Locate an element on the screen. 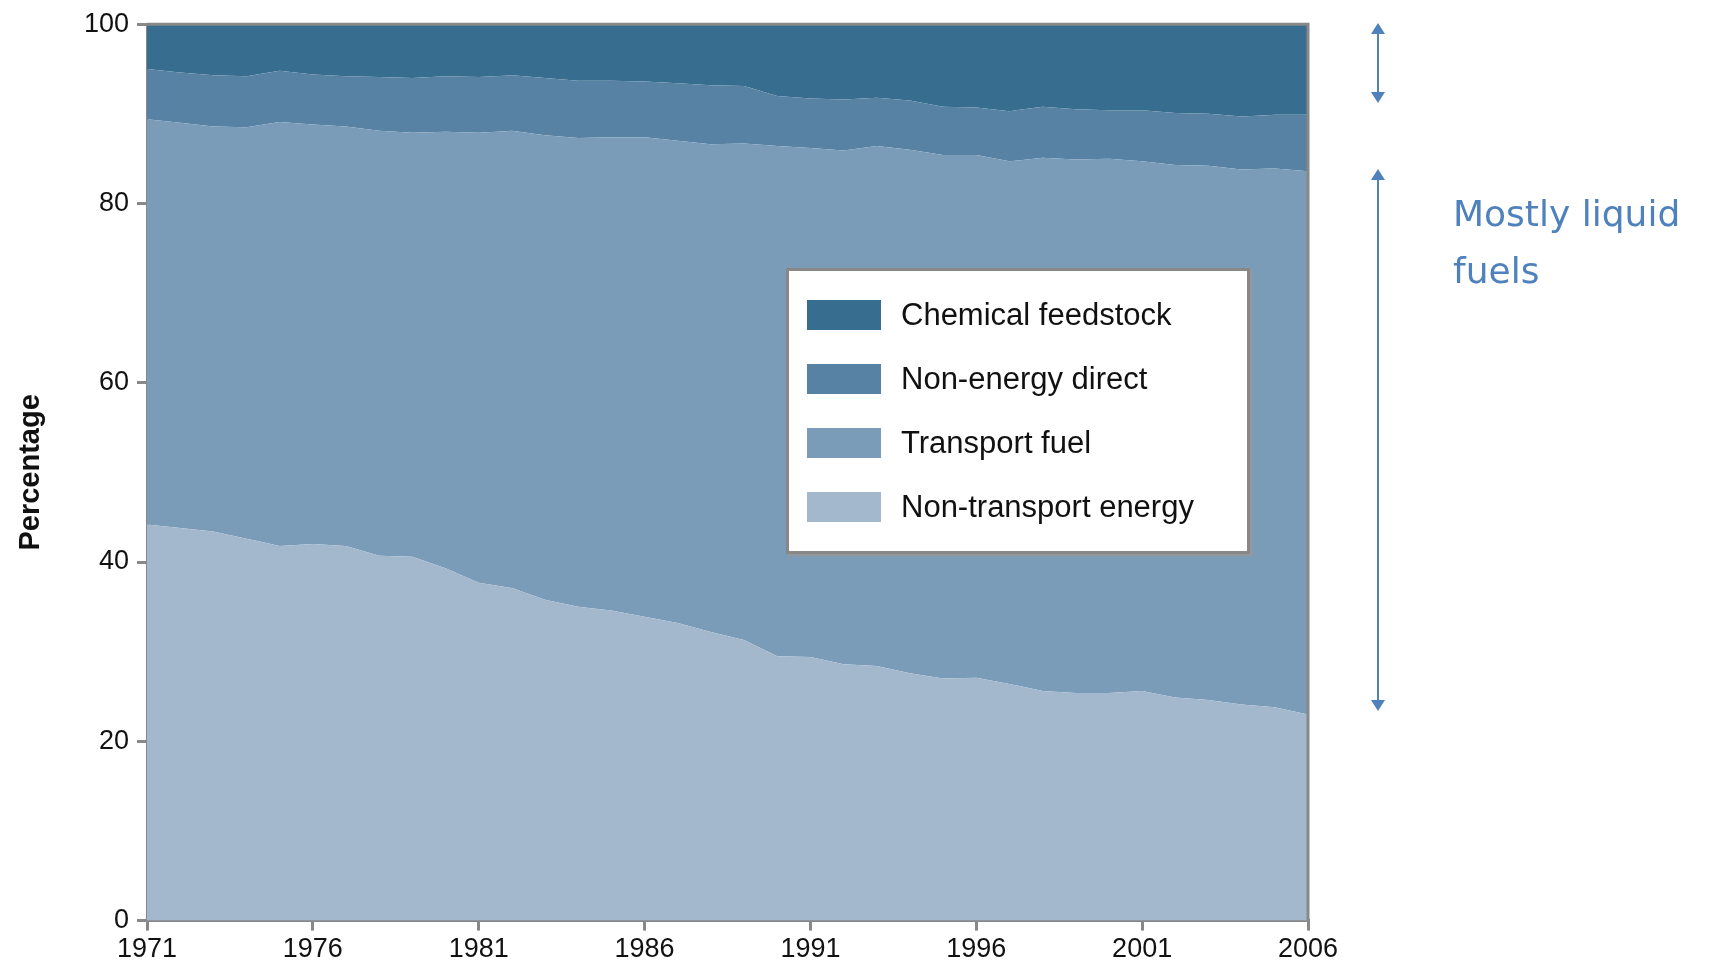  x-tick-label: 1986 is located at coordinates (644, 948).